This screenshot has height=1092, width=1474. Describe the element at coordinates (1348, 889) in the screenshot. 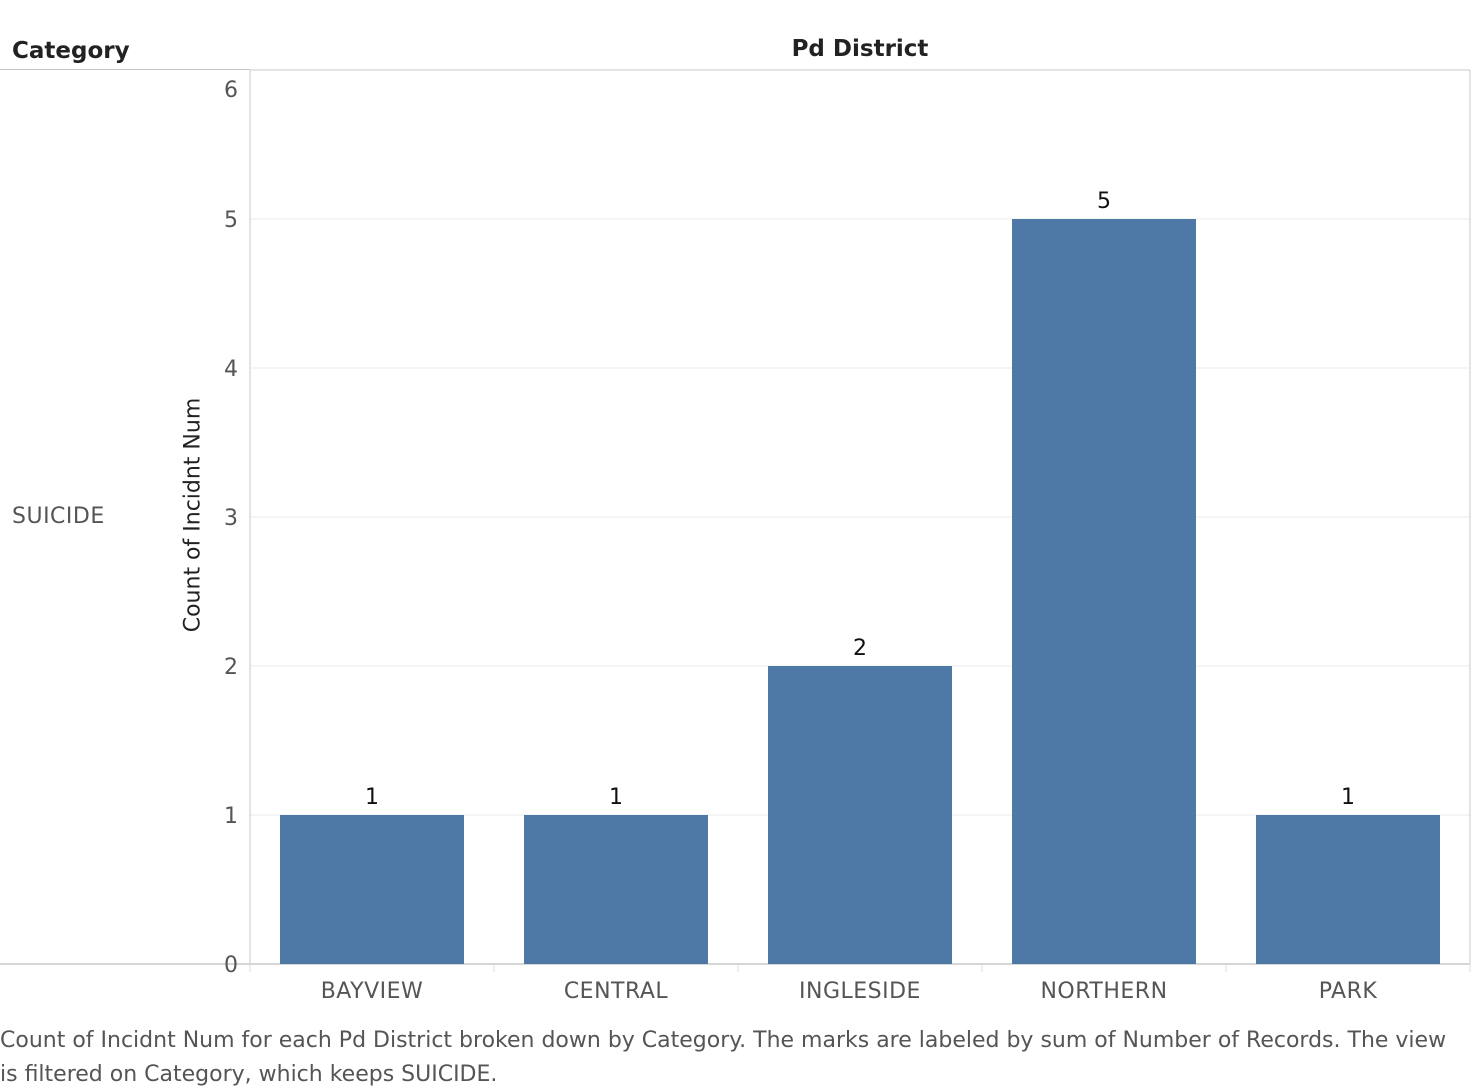

I see `bar-park` at that location.